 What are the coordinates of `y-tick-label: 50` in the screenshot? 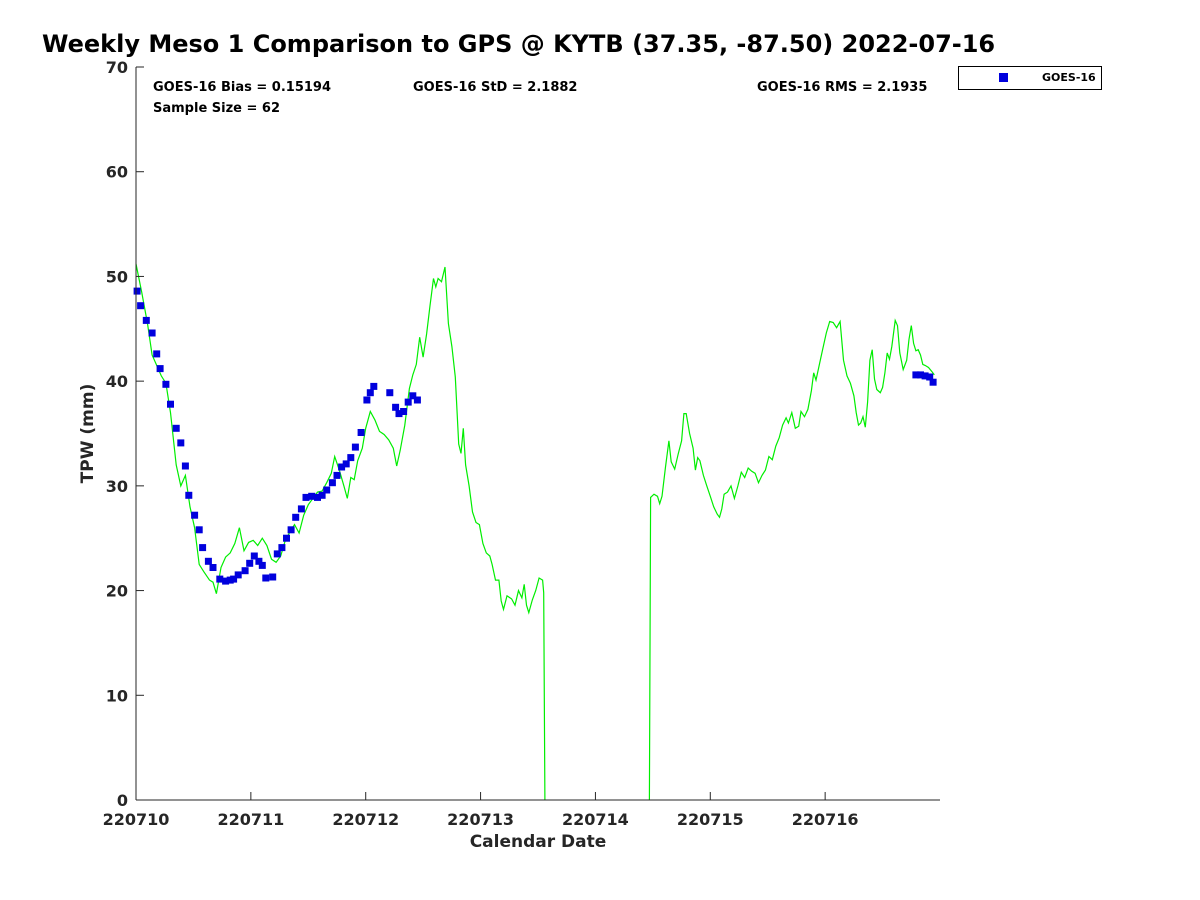 It's located at (117, 276).